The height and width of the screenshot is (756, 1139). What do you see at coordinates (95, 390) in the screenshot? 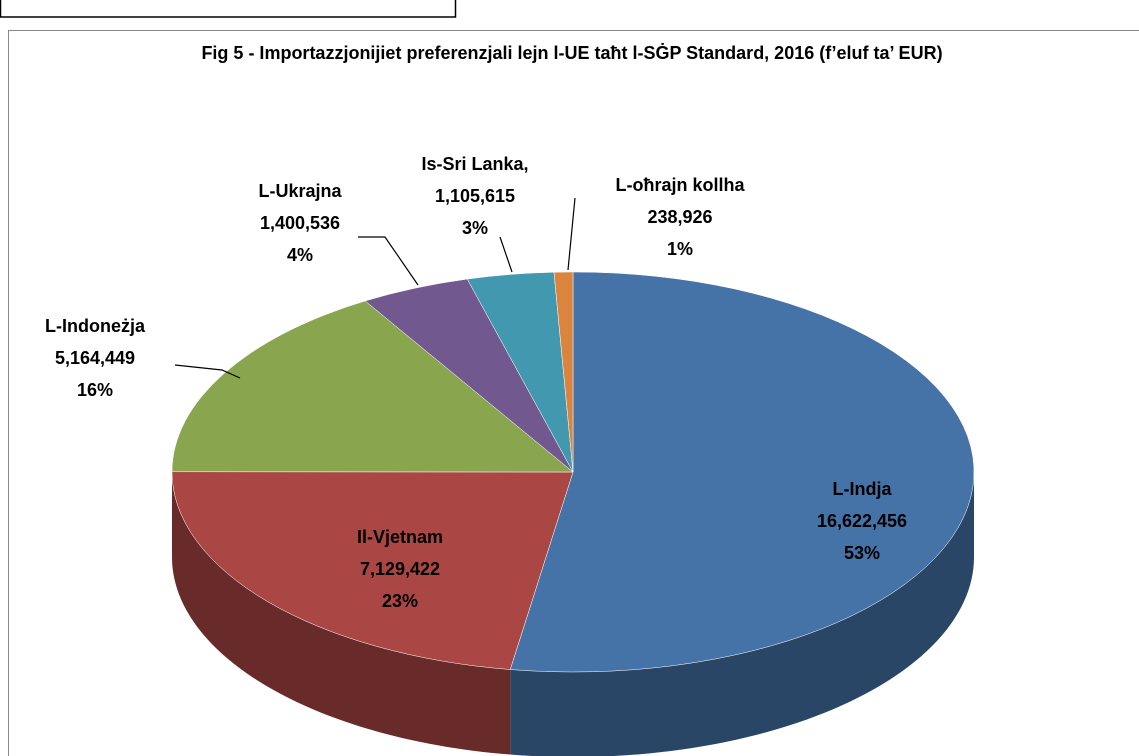
I see `data-label-percent: 16%` at bounding box center [95, 390].